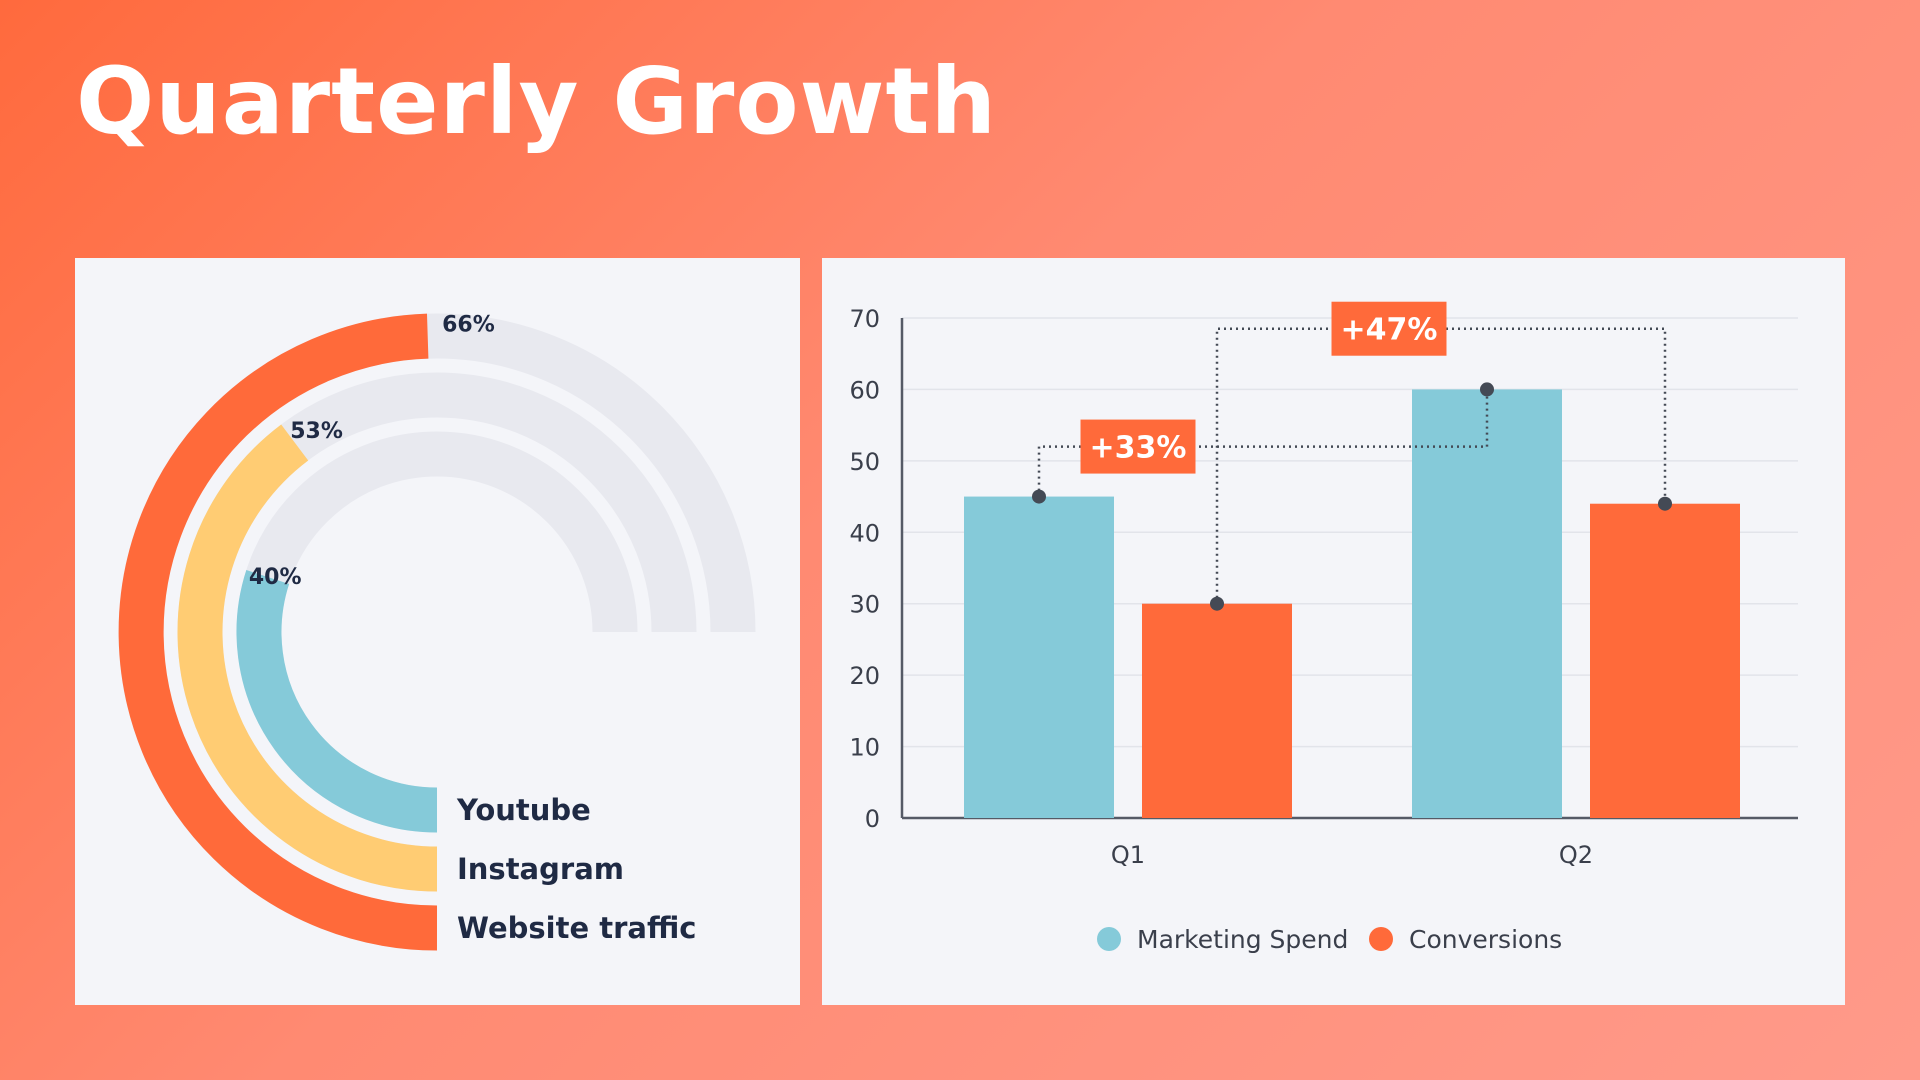 Image resolution: width=1920 pixels, height=1080 pixels. I want to click on radial-series-name-website-traffic: Website traffic, so click(576, 928).